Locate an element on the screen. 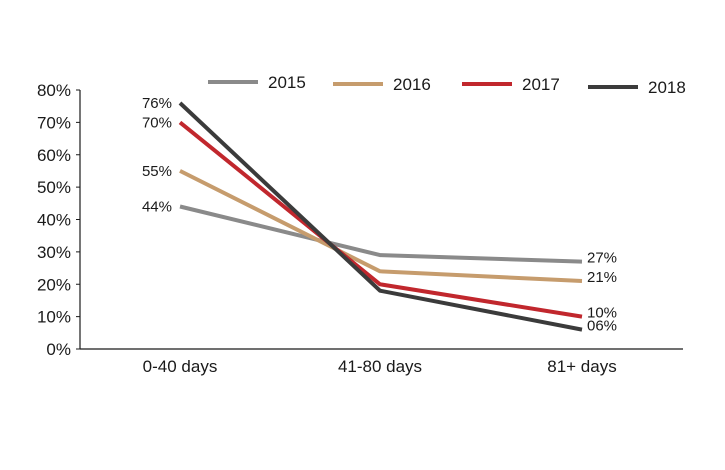  legend-label-2016: 2016 is located at coordinates (412, 84).